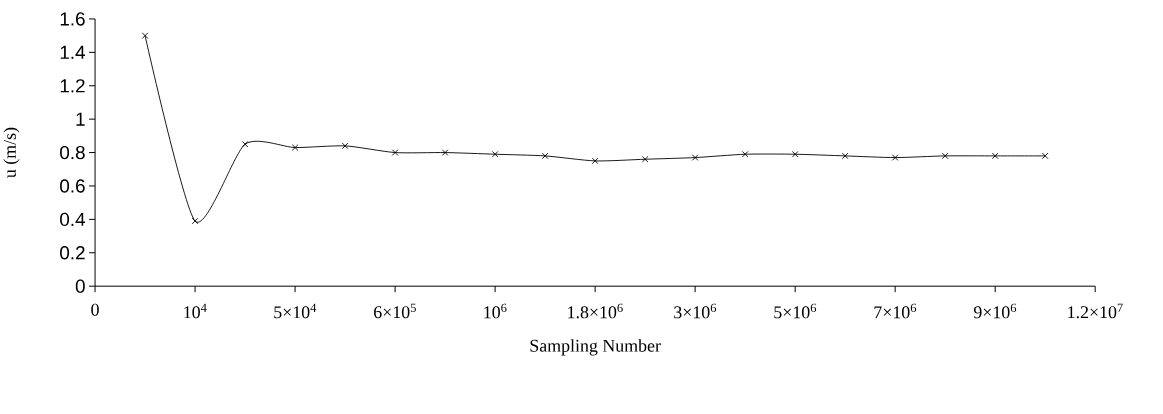 Image resolution: width=1163 pixels, height=414 pixels. Describe the element at coordinates (595, 311) in the screenshot. I see `x-tick-label: 1.8×10$^{6}$` at that location.